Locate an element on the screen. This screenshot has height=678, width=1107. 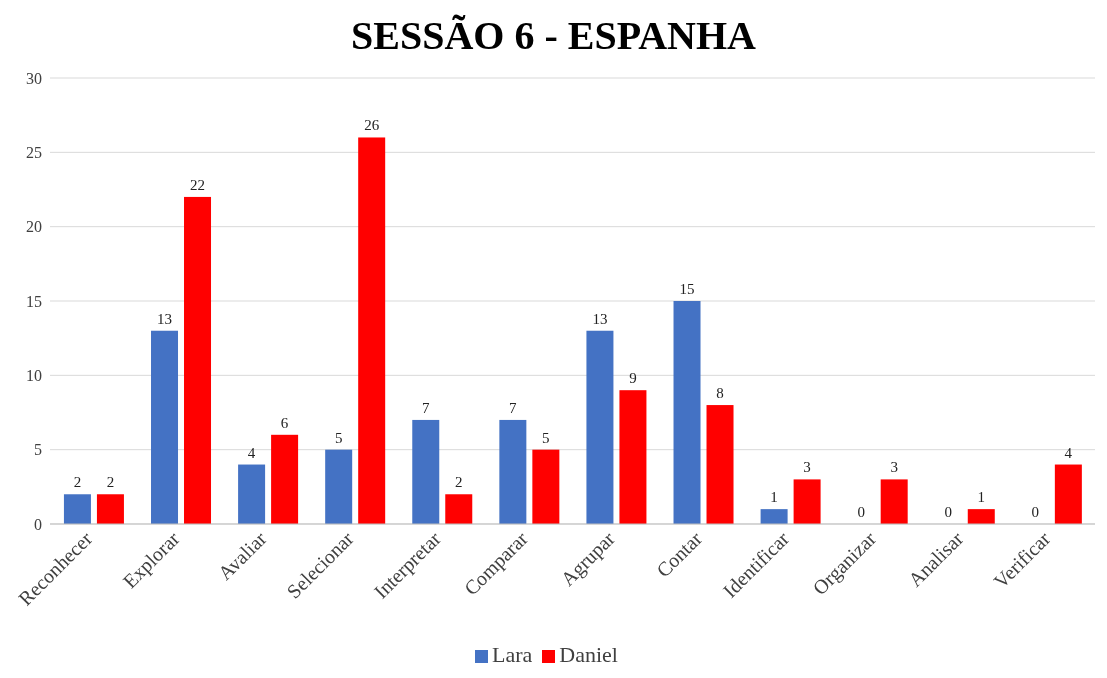
y-tick-label: 30 is located at coordinates (34, 78).